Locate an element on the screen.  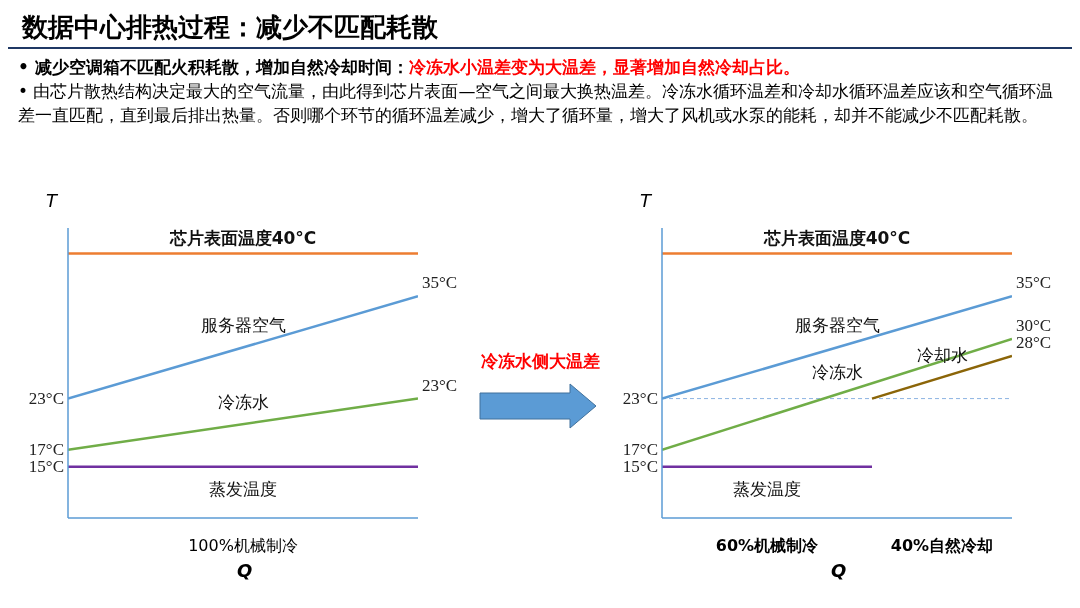
annotation: 冷冻水侧大温差 is located at coordinates (540, 361).